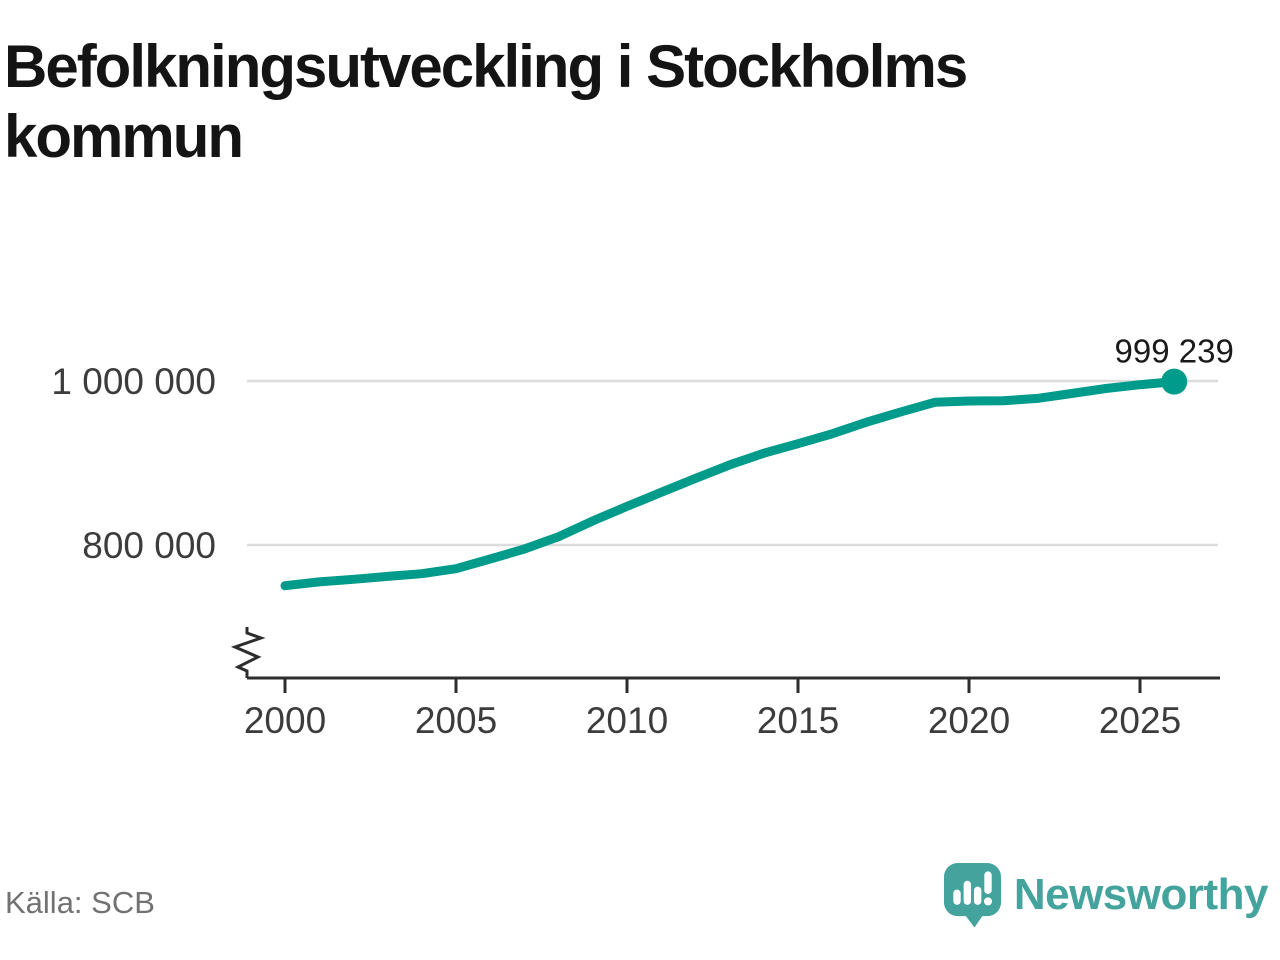 This screenshot has height=960, width=1280. Describe the element at coordinates (456, 720) in the screenshot. I see `x-axis-tick-label: 2005` at that location.